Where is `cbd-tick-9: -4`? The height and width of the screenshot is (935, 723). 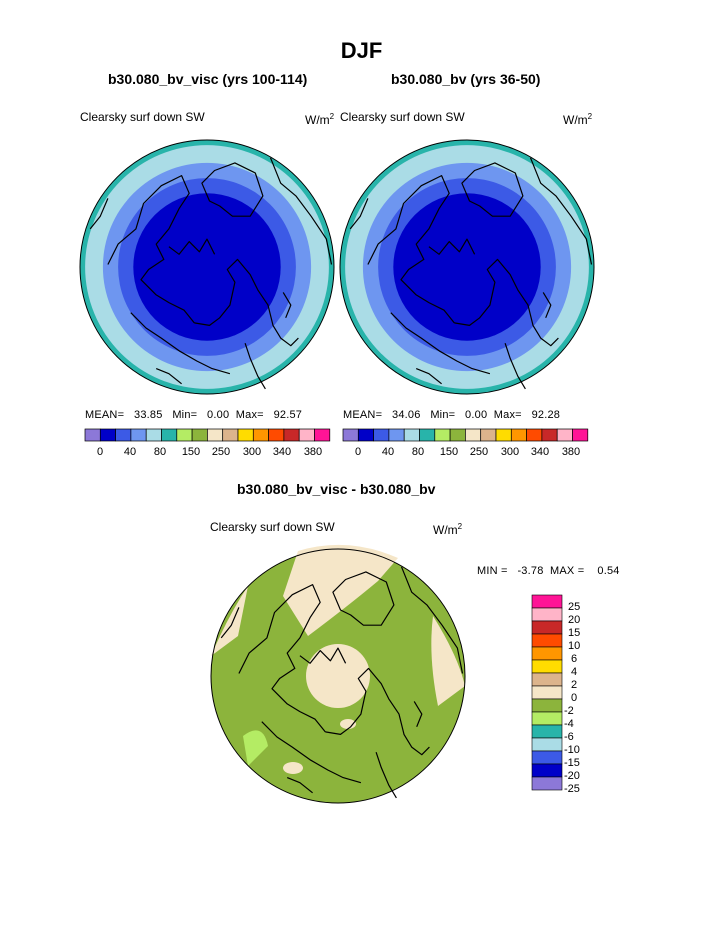 cbd-tick-9: -4 is located at coordinates (569, 724).